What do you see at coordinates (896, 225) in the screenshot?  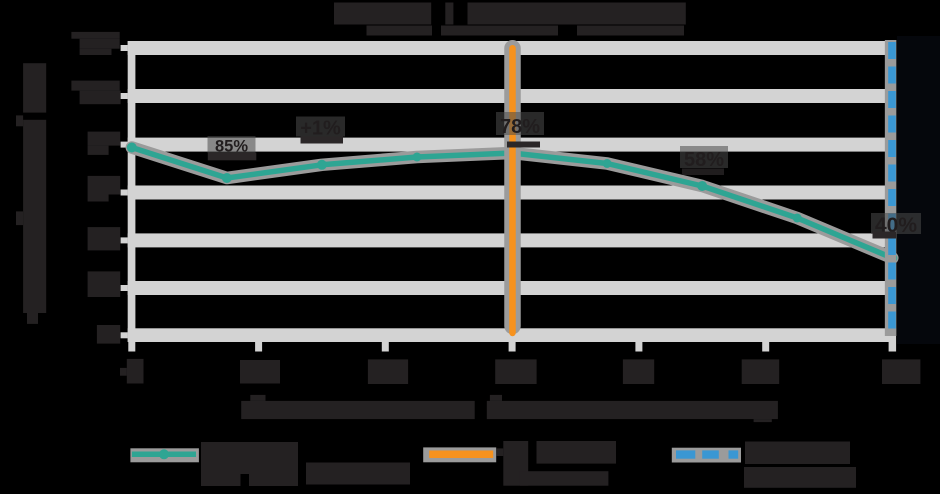 I see `svg-text: 40%` at bounding box center [896, 225].